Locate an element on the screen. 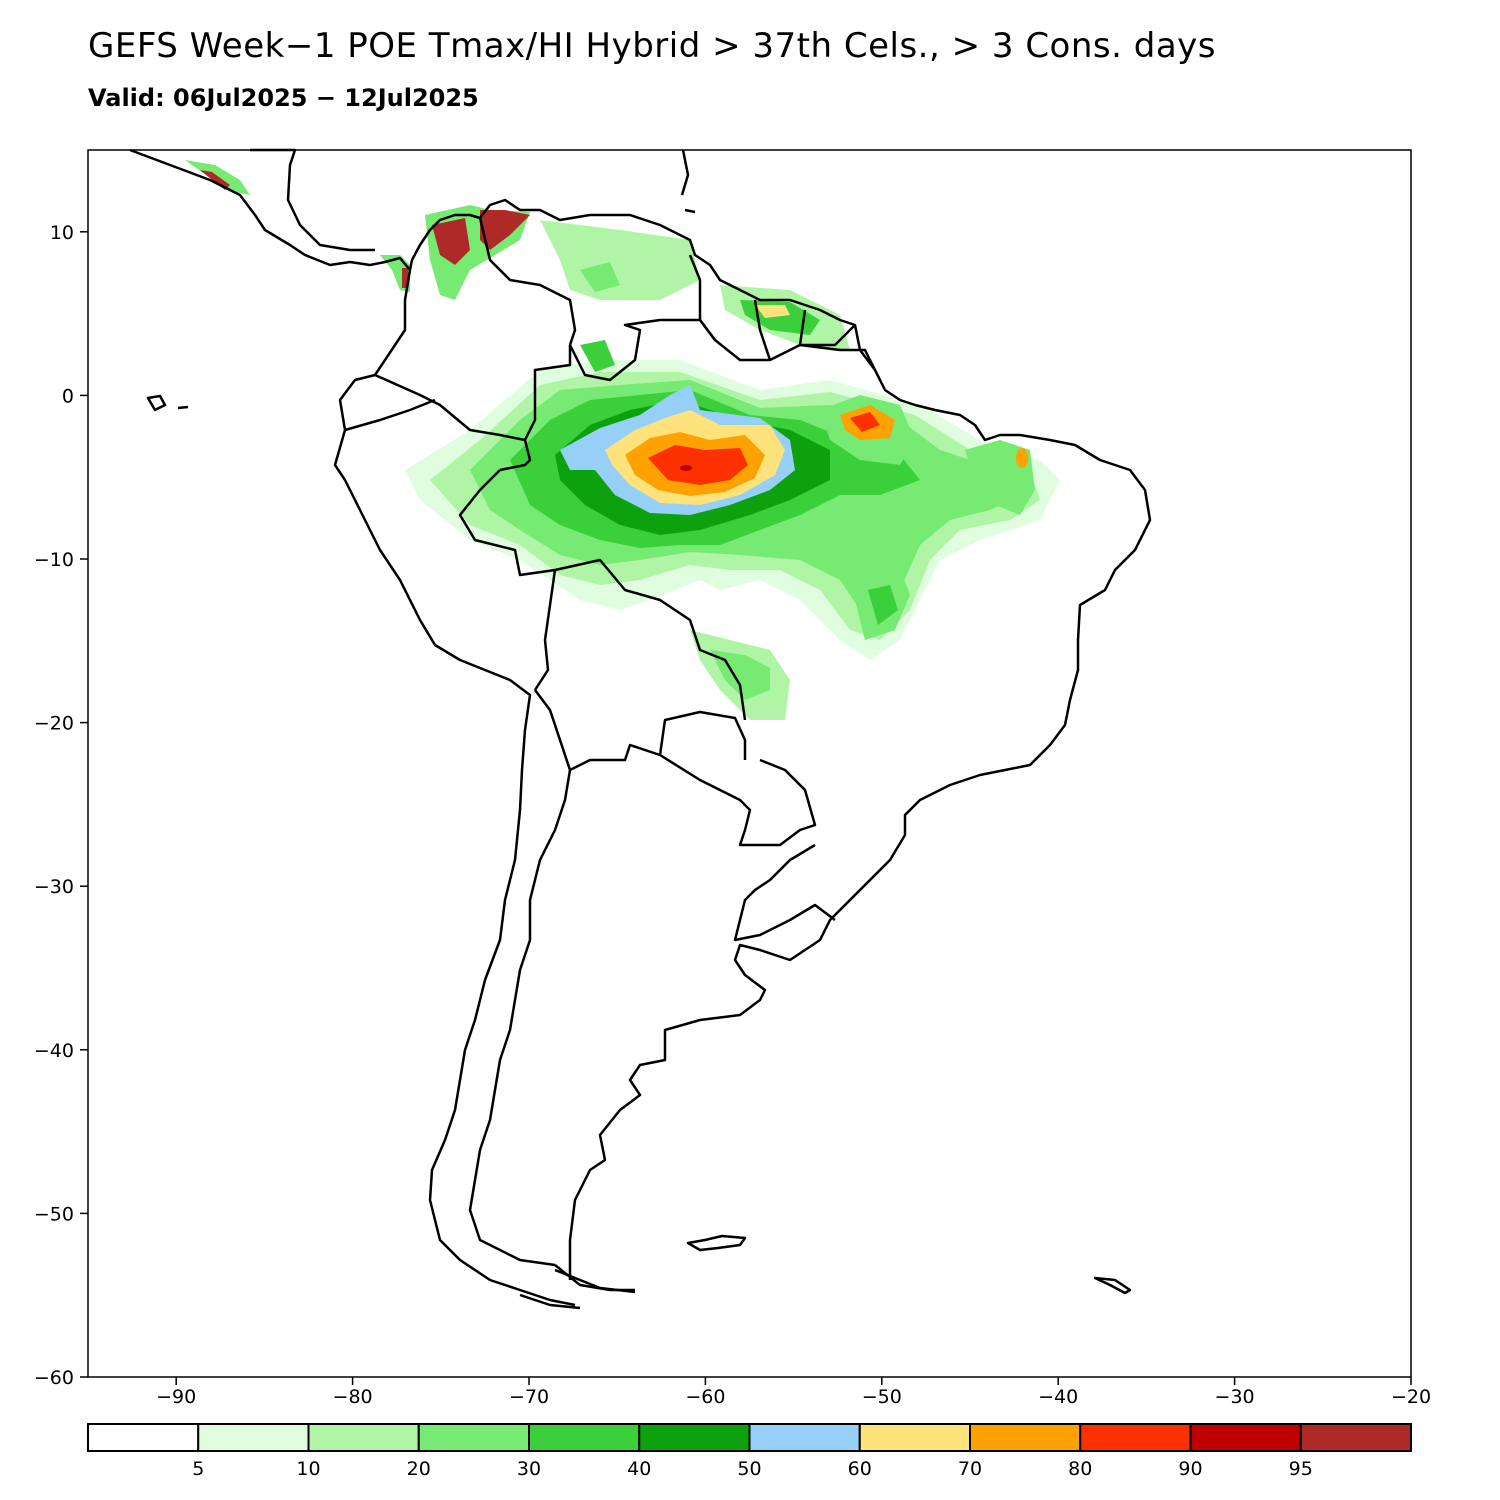 This screenshot has height=1500, width=1500. border-brazil-north is located at coordinates (725, 350).